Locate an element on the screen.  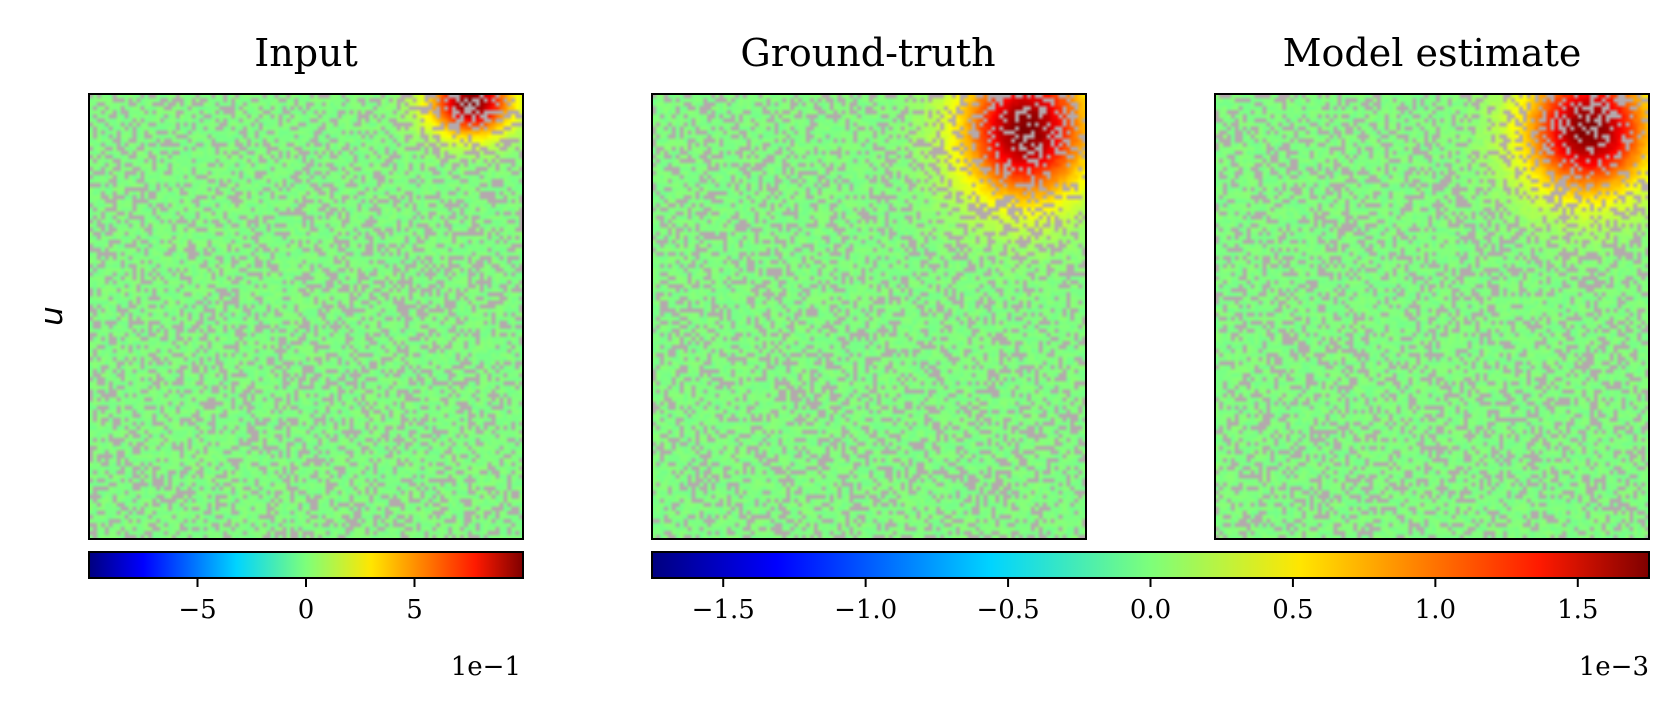
colorbar-shared-gradient is located at coordinates (1150, 565).